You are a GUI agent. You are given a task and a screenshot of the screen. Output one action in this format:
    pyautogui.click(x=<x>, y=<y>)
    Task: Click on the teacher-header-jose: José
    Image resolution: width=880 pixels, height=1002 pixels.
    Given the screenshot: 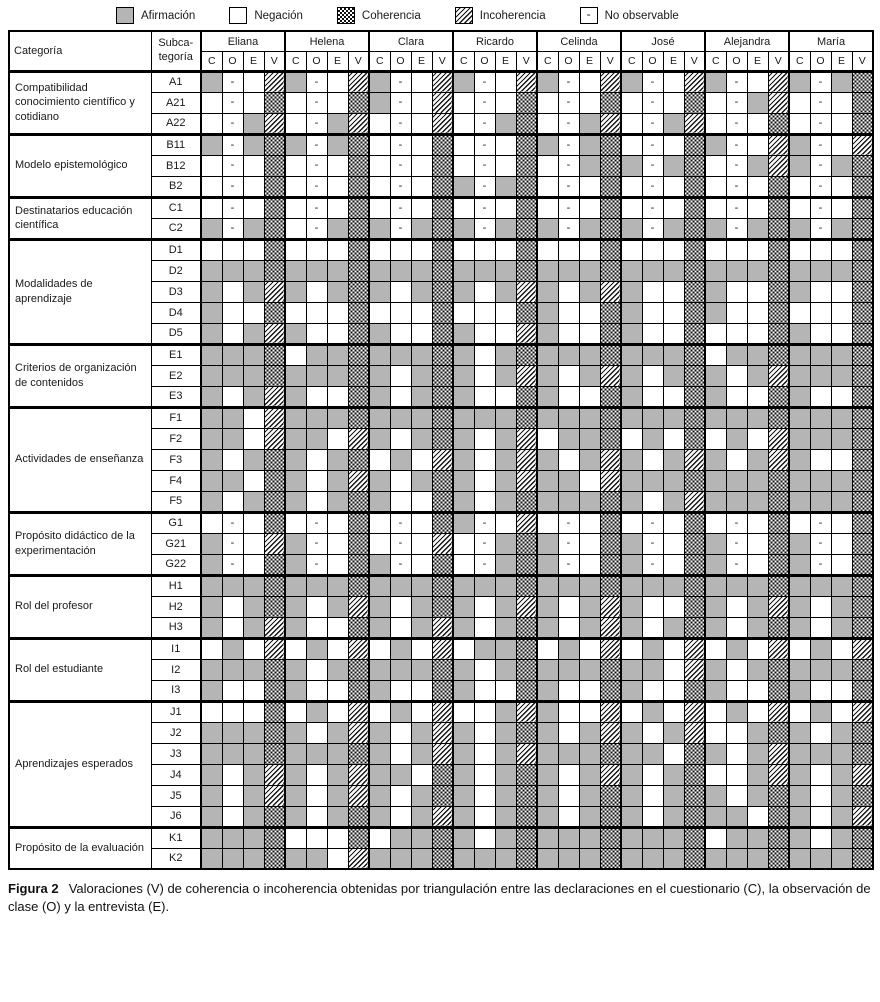 What is the action you would take?
    pyautogui.click(x=663, y=41)
    